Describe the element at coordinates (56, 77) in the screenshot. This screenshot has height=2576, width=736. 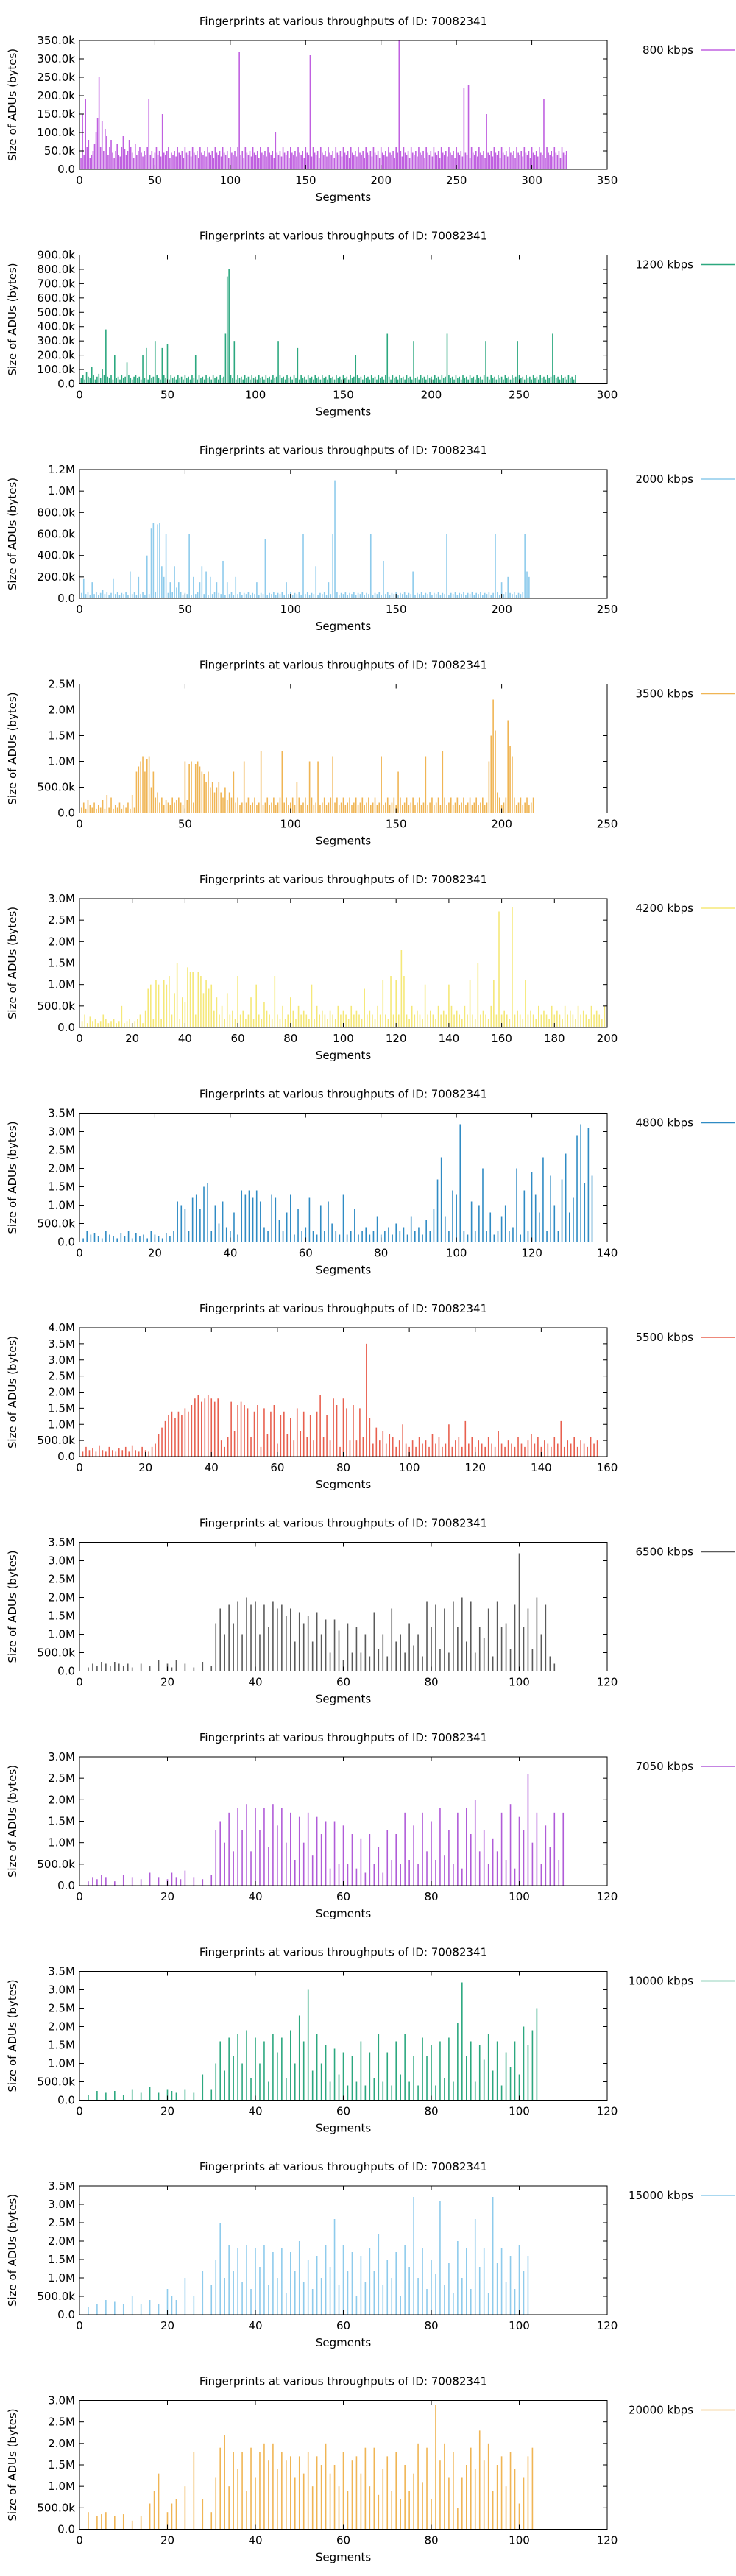
I see `y-tick-label: 250.0k` at that location.